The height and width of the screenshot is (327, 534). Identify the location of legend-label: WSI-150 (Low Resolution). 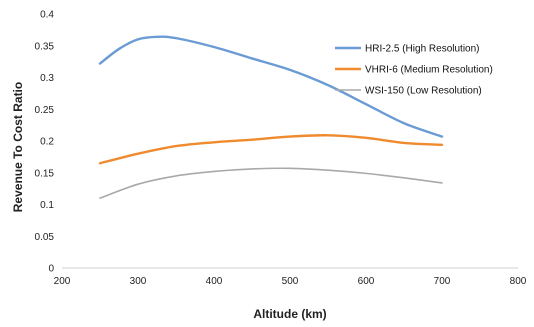
(423, 91).